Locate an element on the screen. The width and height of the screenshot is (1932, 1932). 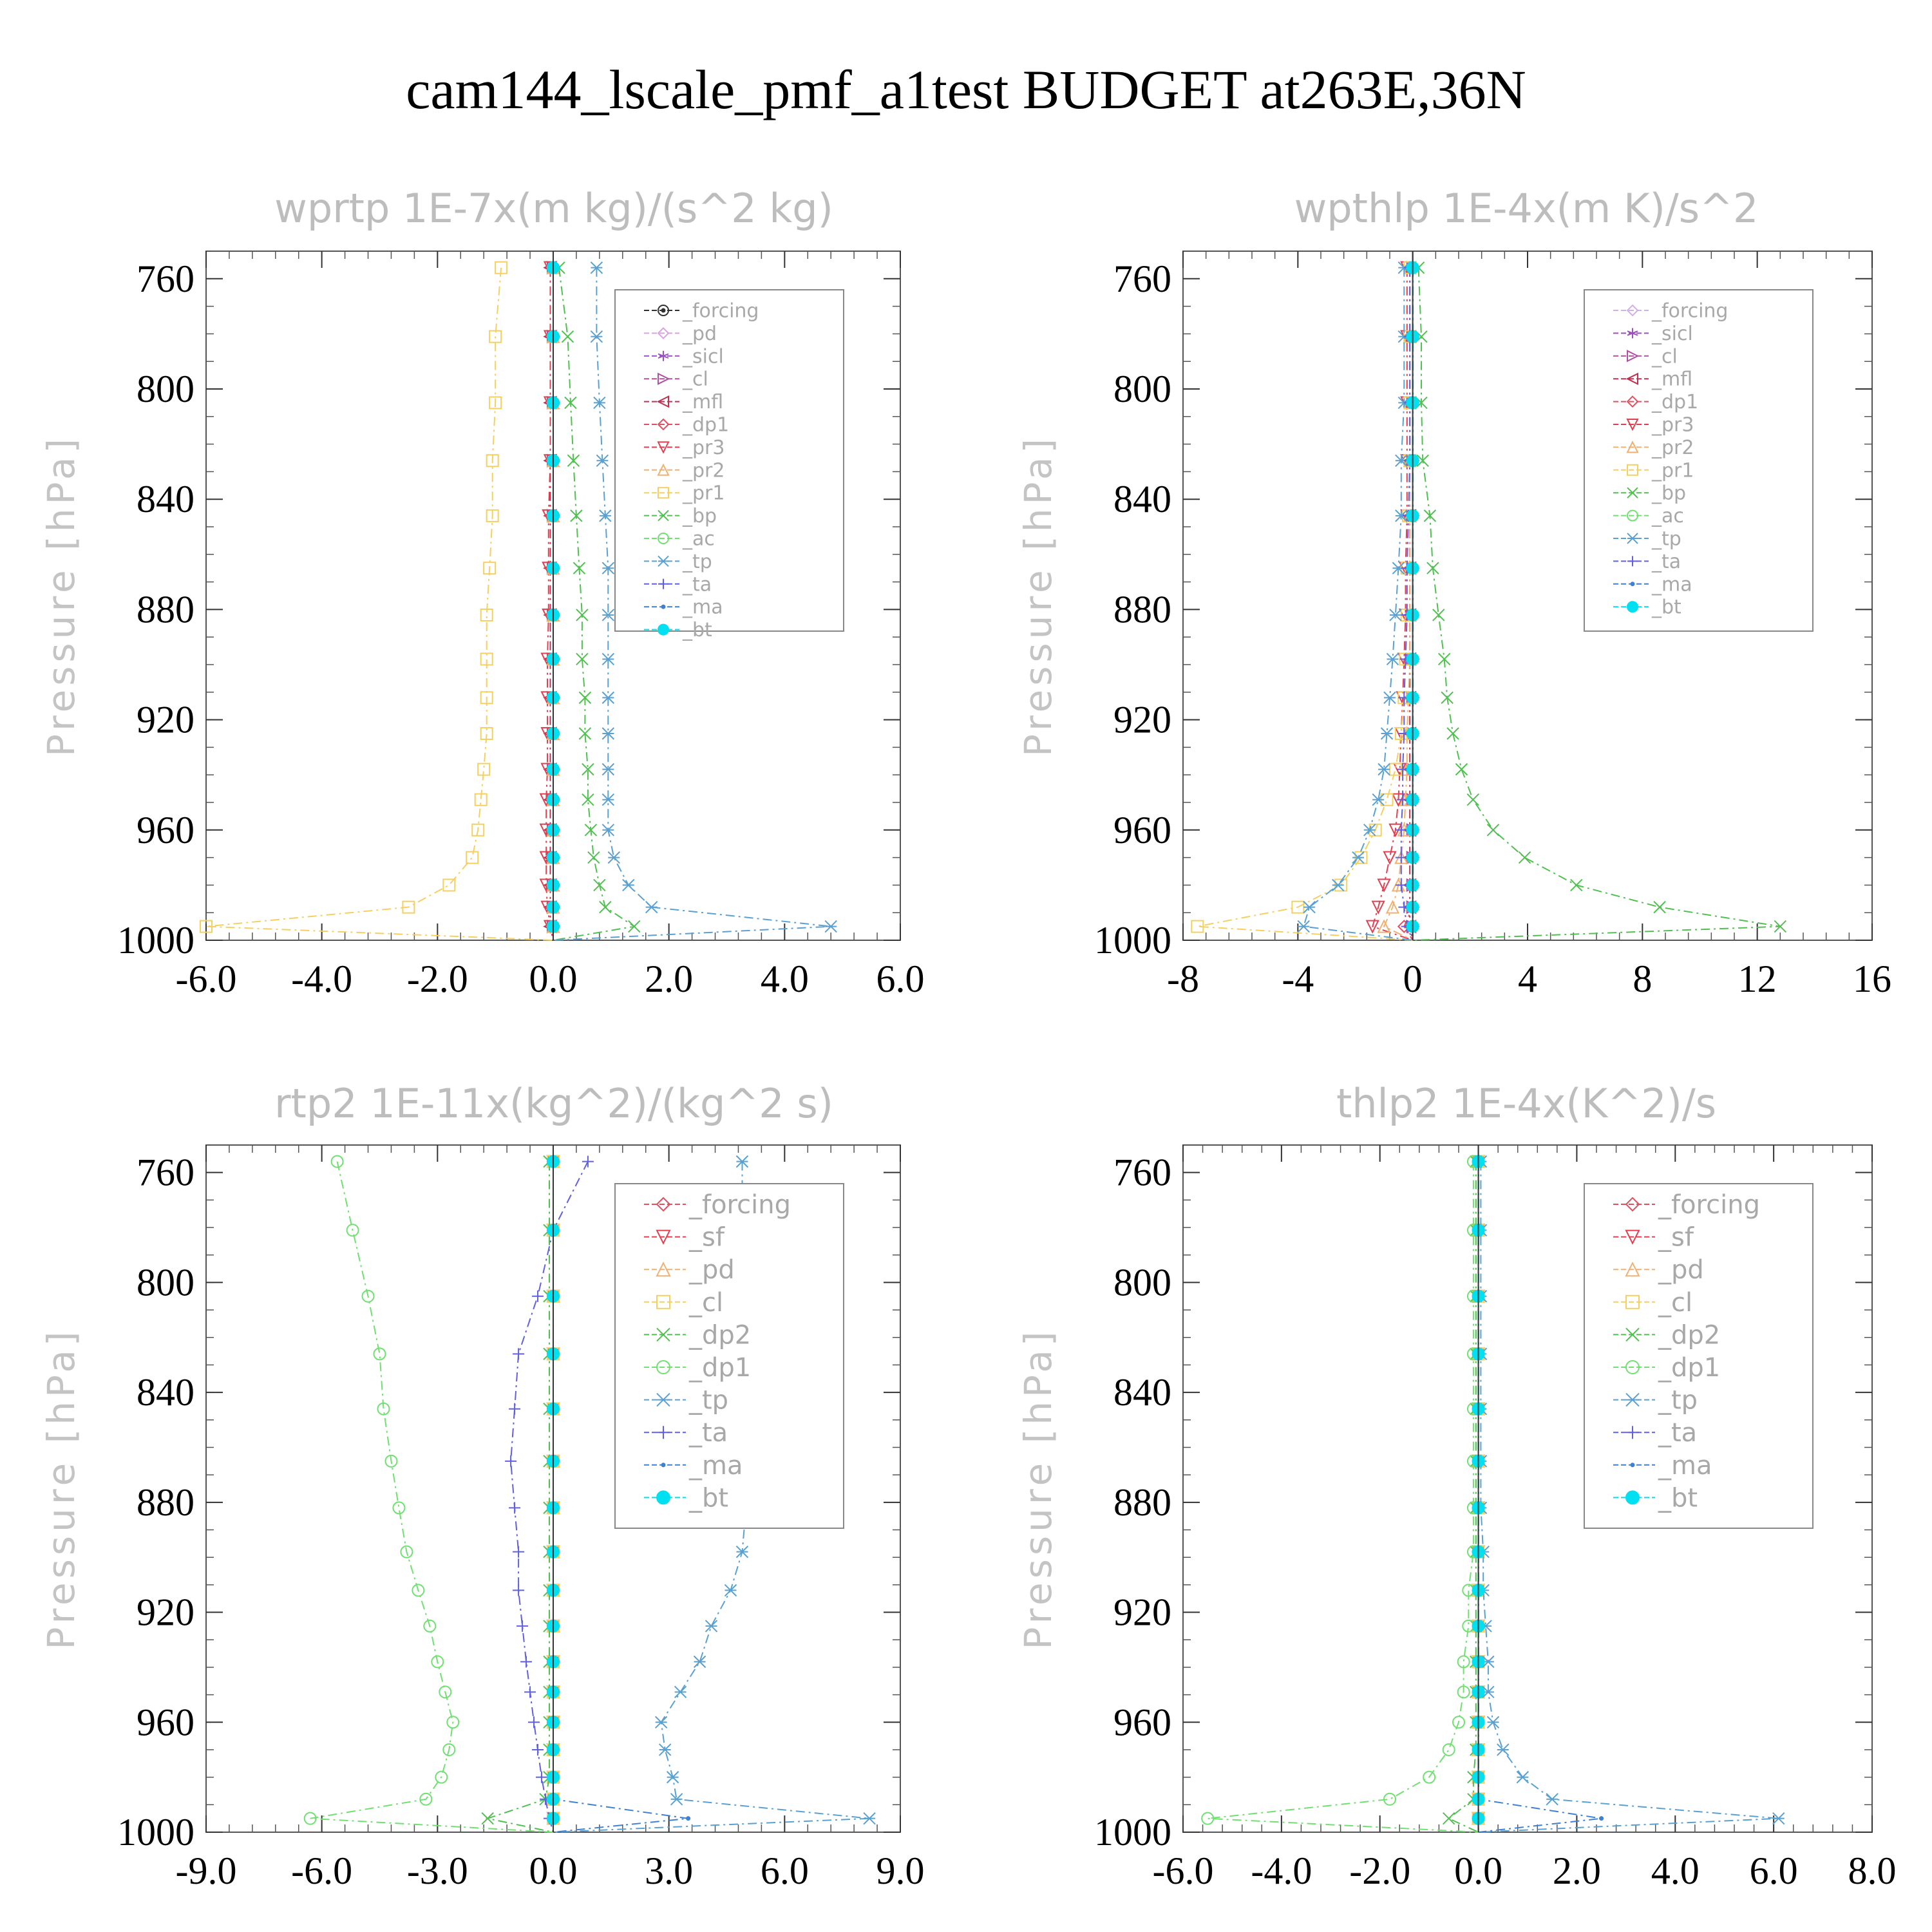
x-tick-label: 6.0 is located at coordinates (901, 979).